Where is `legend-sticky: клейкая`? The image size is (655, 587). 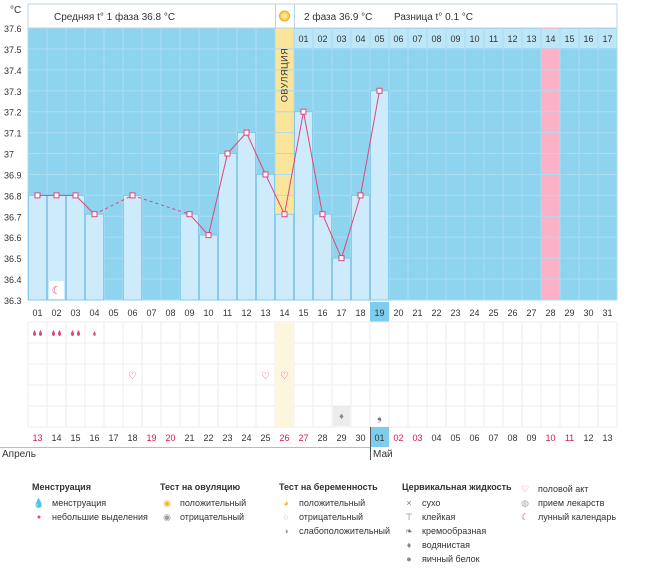 legend-sticky: клейкая is located at coordinates (439, 517).